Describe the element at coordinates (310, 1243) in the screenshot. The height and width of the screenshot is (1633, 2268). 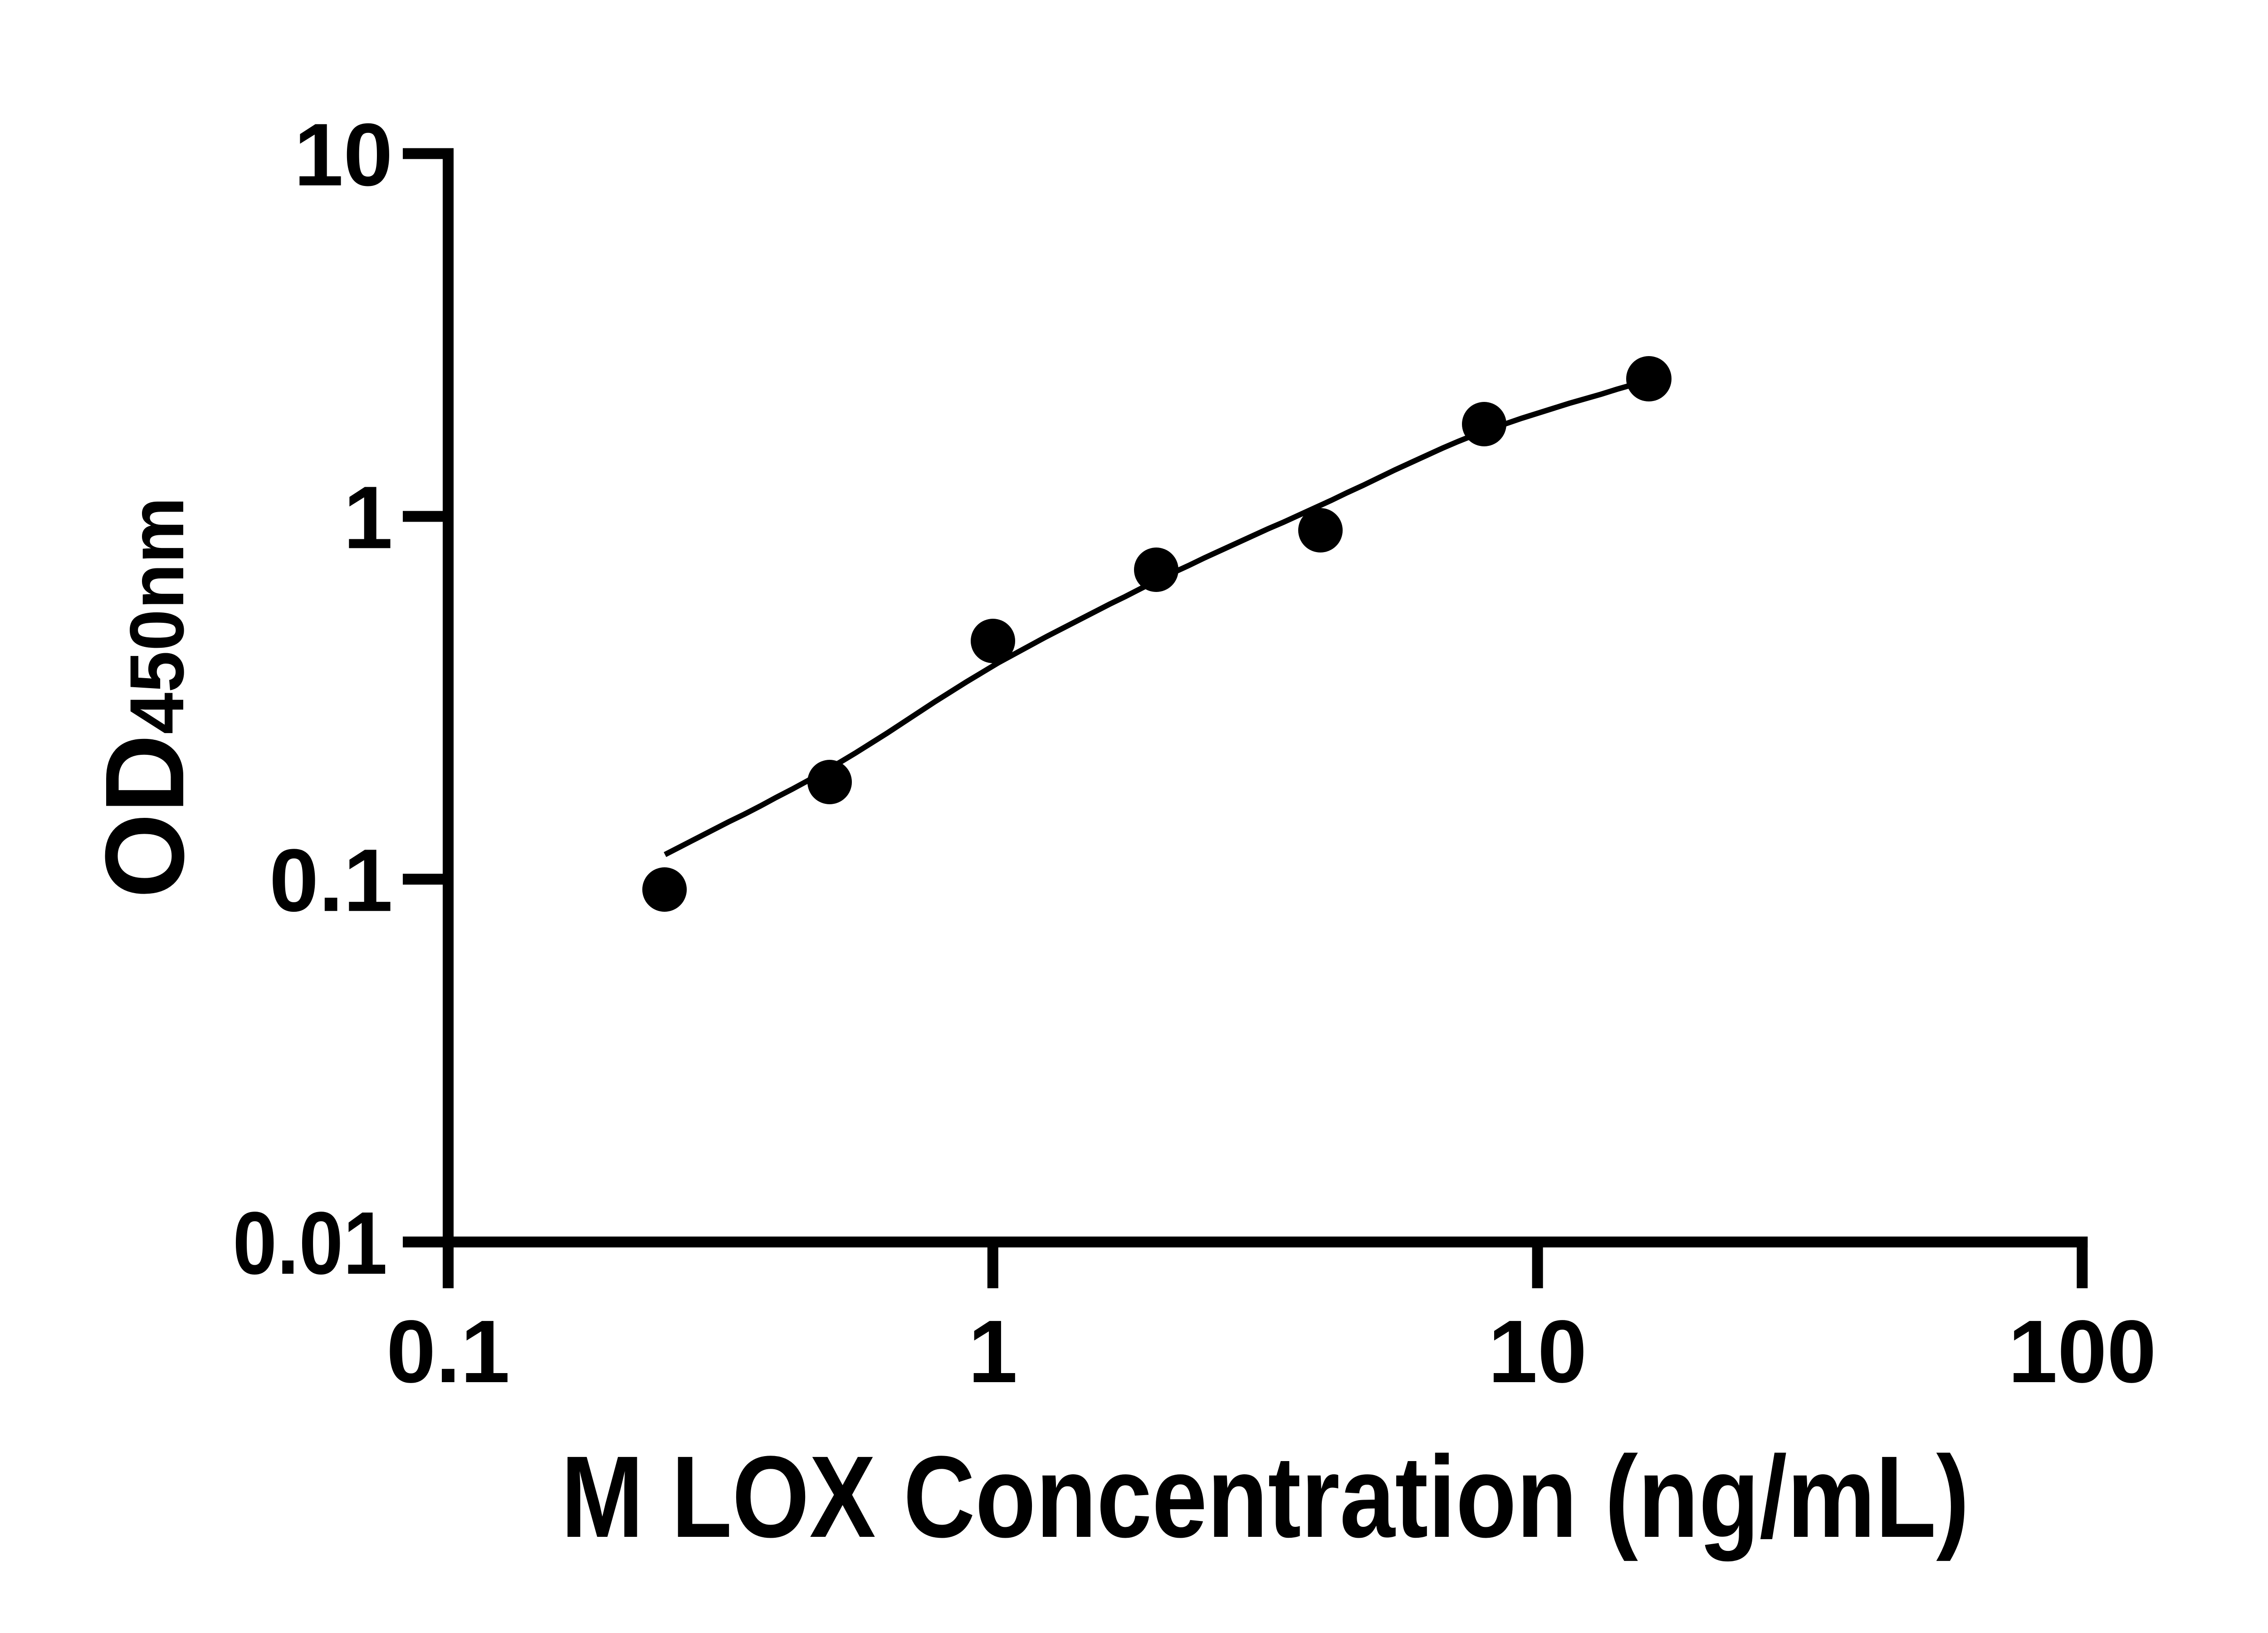
I see `svg-text: 0.01` at that location.